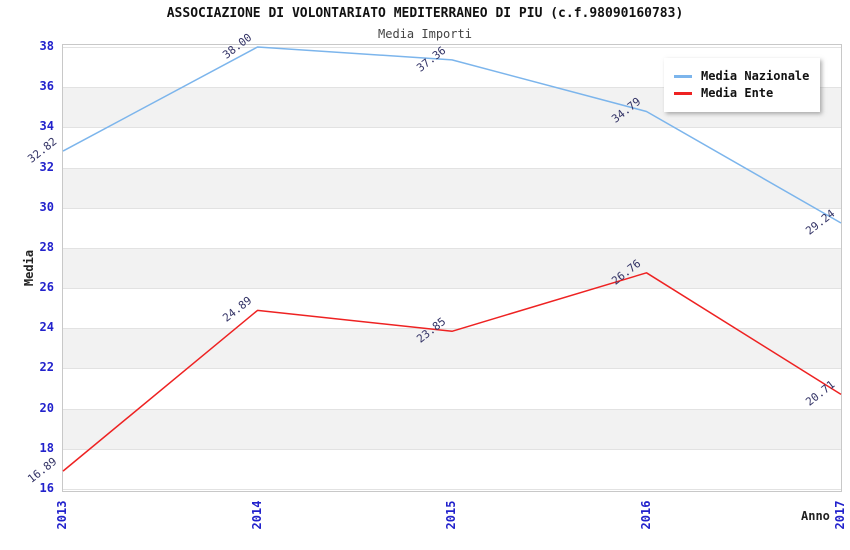 The width and height of the screenshot is (850, 550). I want to click on y-tick-label: 34, so click(46, 126).